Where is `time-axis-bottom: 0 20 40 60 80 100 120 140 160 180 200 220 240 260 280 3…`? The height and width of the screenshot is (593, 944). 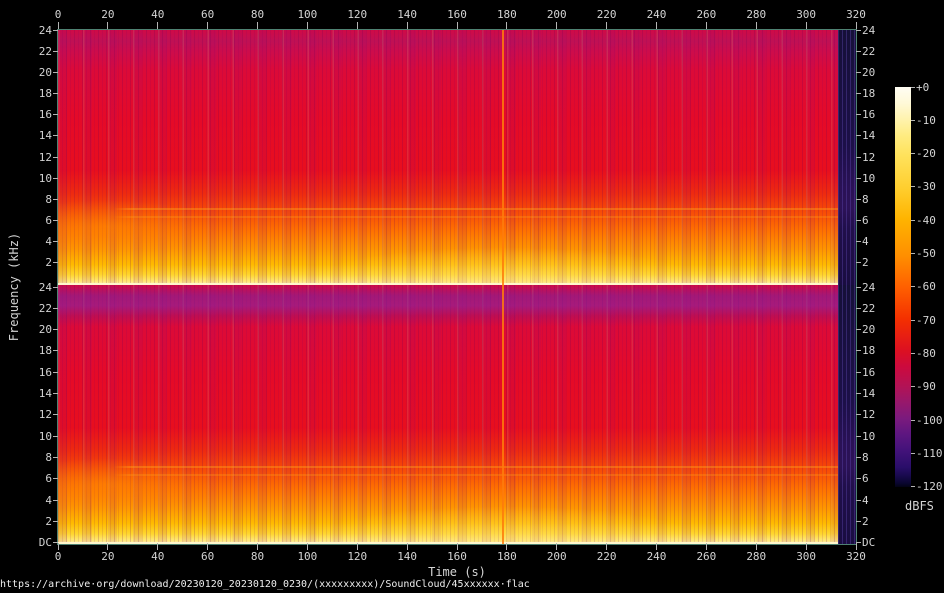
time-axis-bottom: 0 20 40 60 80 100 120 140 160 180 200 220 240 260 280 3… is located at coordinates (460, 553).